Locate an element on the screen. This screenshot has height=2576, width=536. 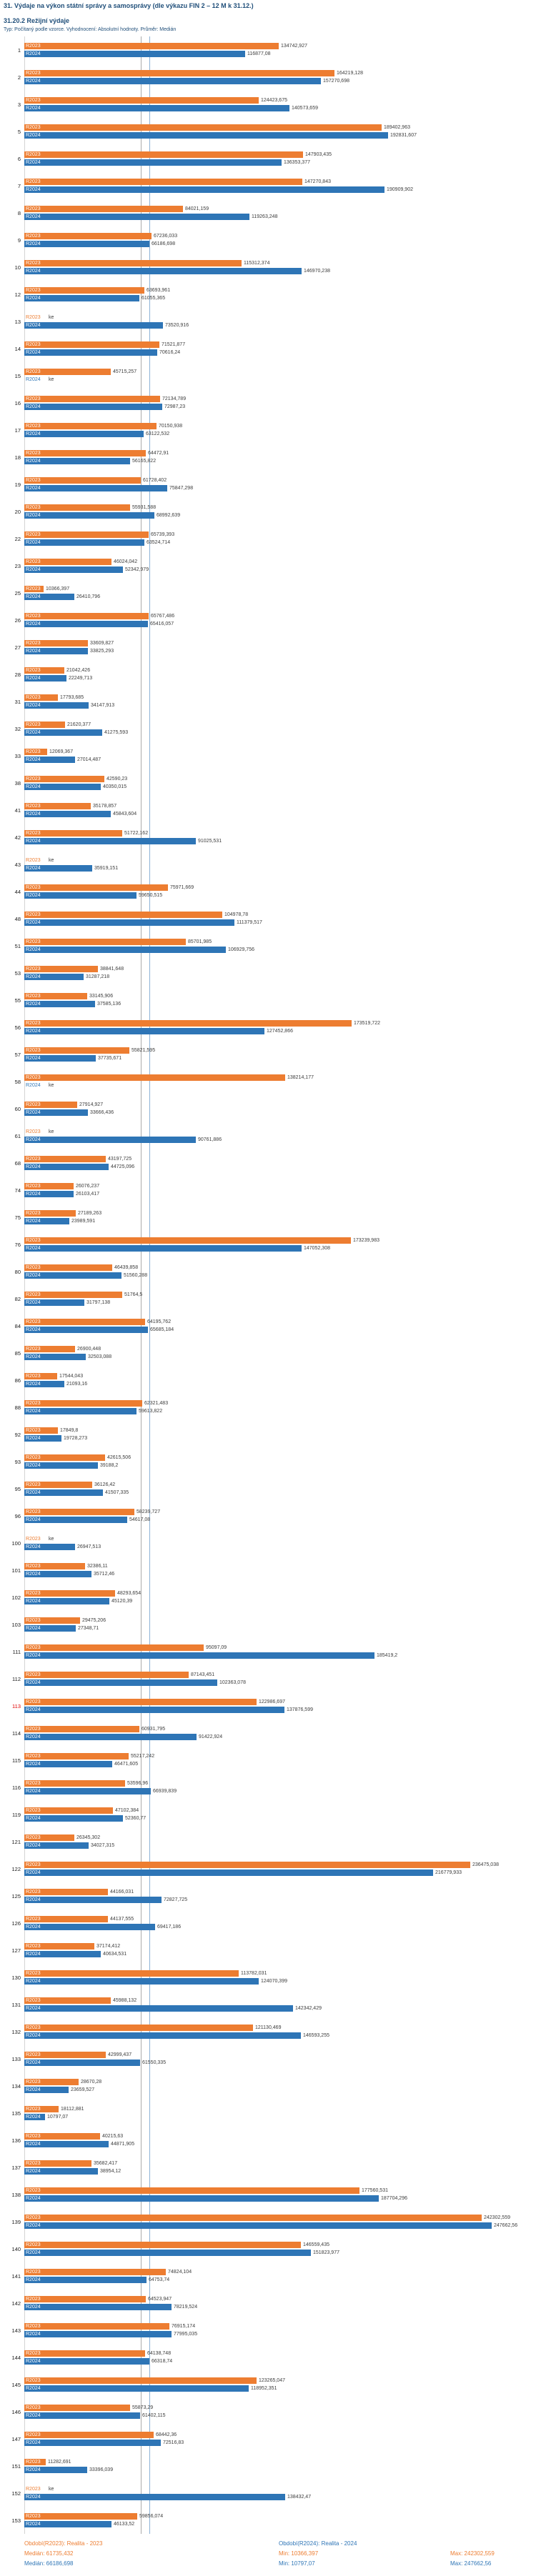
bar-line-r2024: R2024 44871,905 is located at coordinates (280, 2144).